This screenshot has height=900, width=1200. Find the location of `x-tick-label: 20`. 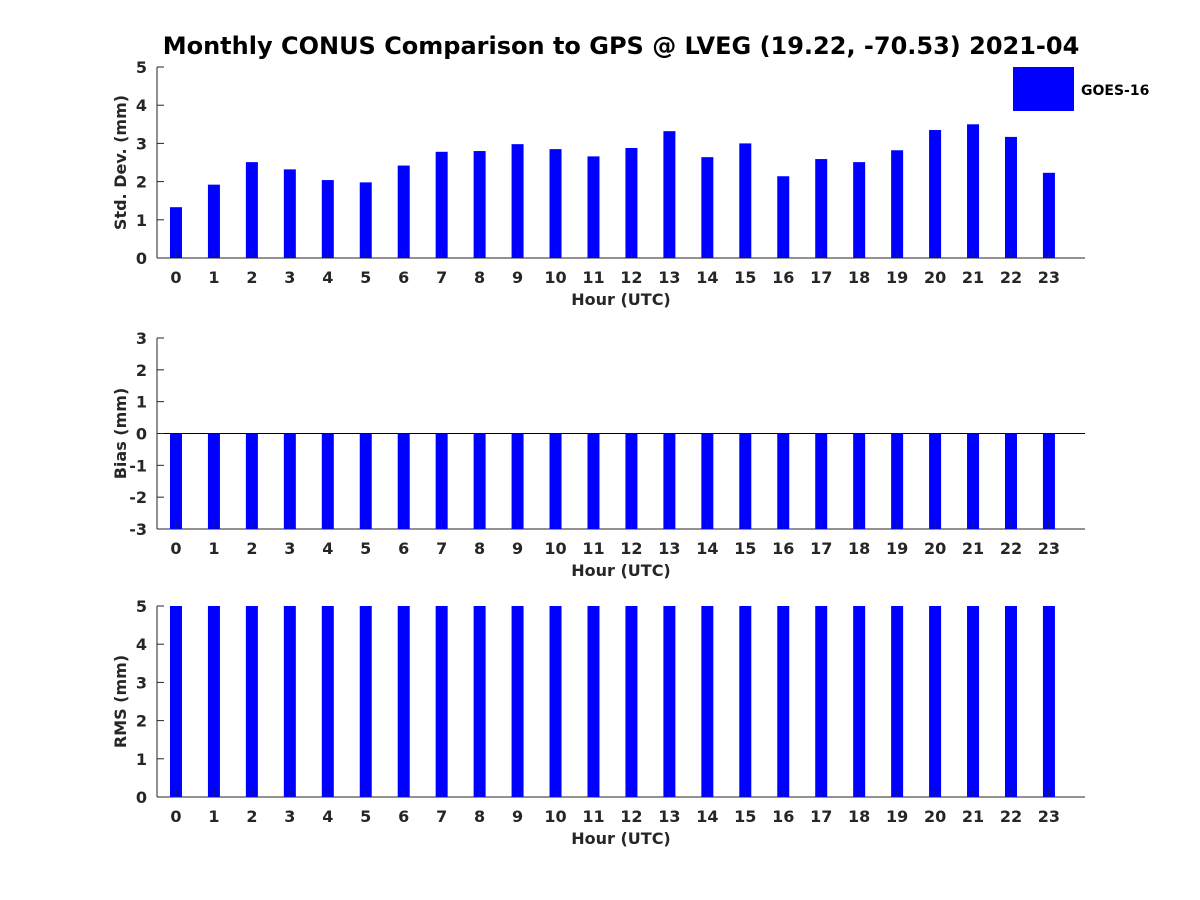

x-tick-label: 20 is located at coordinates (935, 277).